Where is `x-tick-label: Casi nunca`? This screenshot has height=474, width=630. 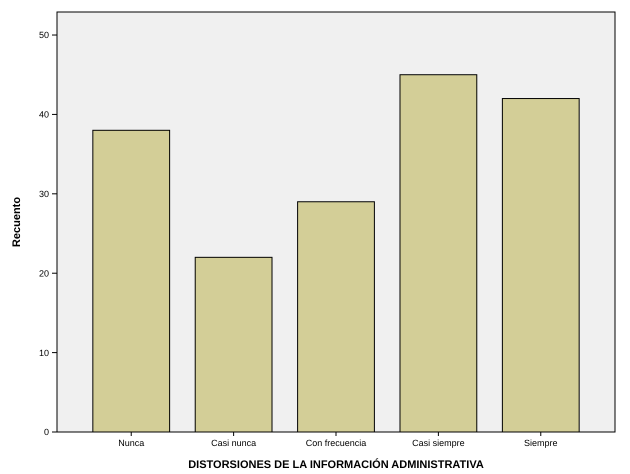 x-tick-label: Casi nunca is located at coordinates (233, 443).